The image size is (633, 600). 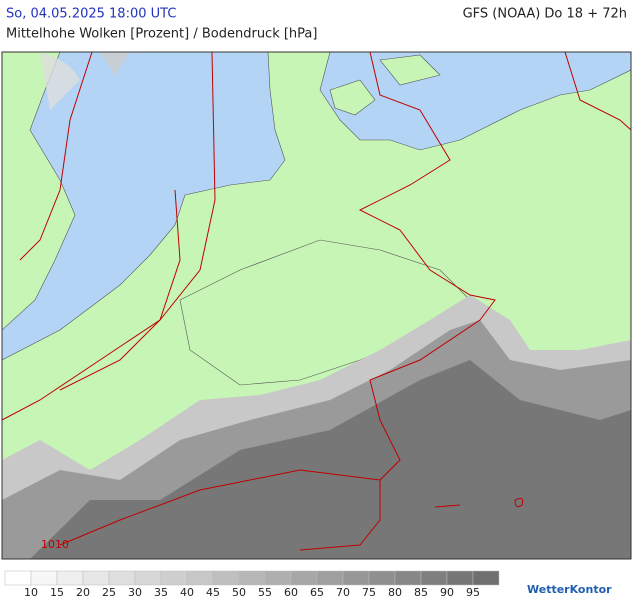 What do you see at coordinates (57, 592) in the screenshot?
I see `legend-tick-label: 15` at bounding box center [57, 592].